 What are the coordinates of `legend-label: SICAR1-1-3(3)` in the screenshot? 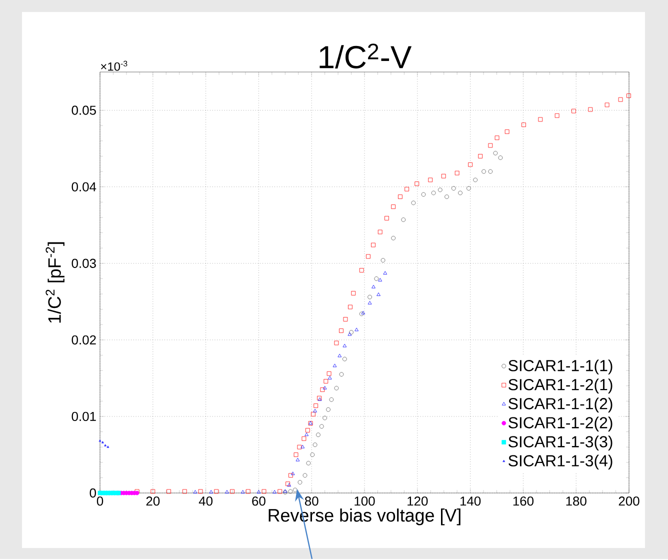 It's located at (560, 443).